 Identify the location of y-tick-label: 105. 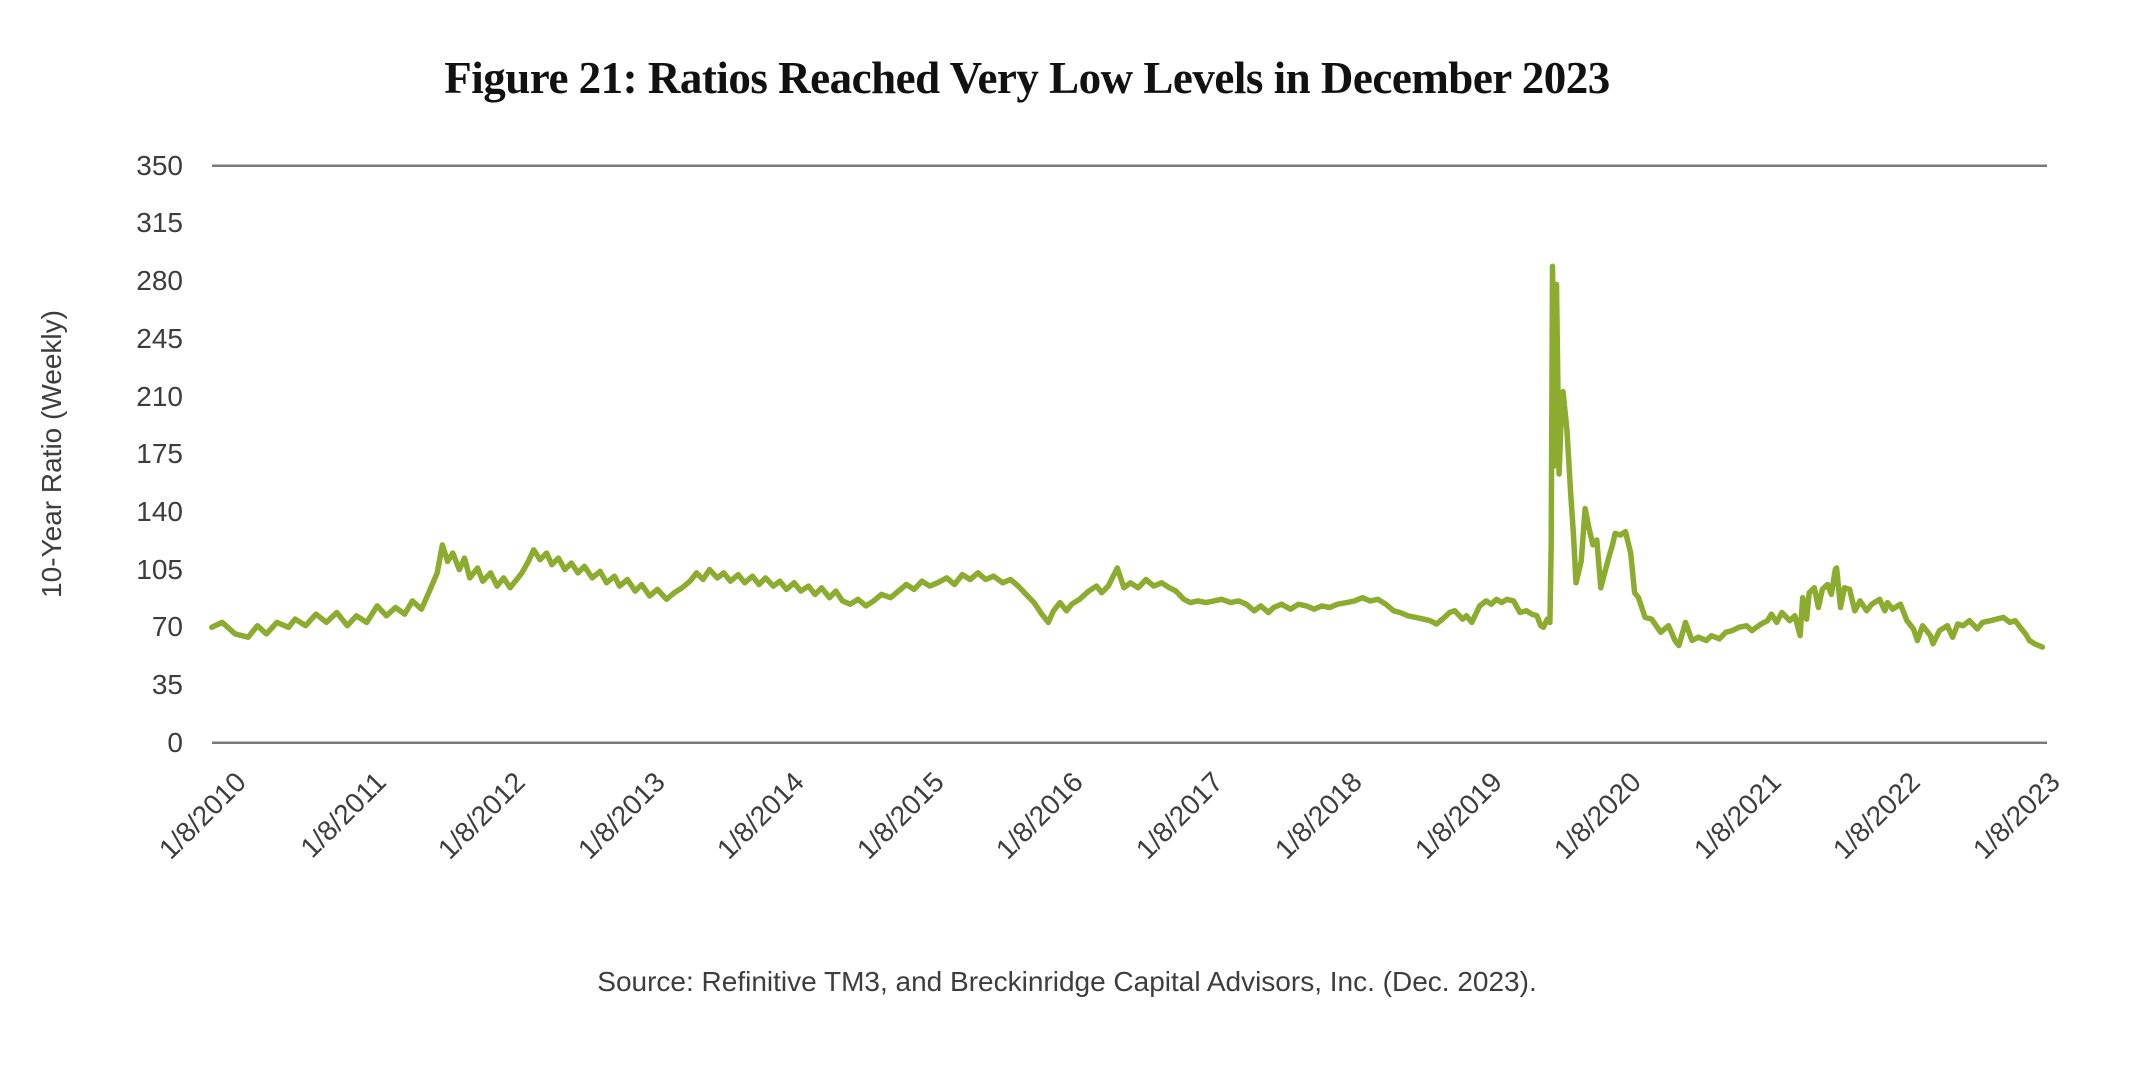
(159, 569).